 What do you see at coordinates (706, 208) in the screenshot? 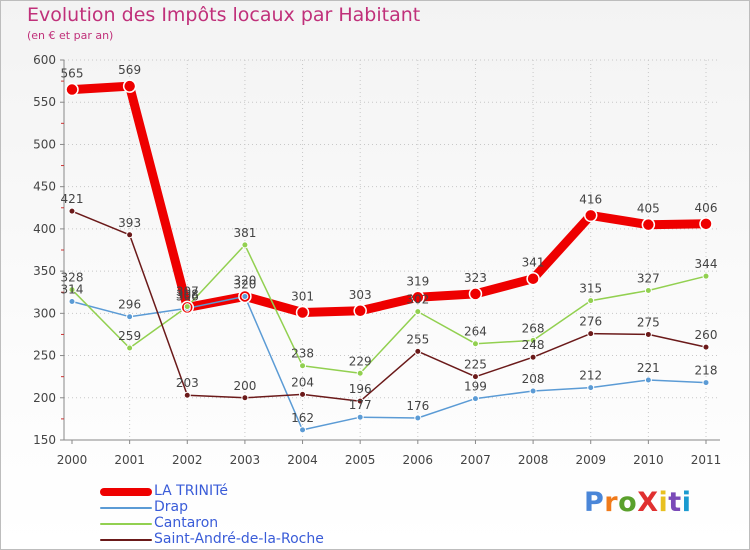
I see `data-label: 406` at bounding box center [706, 208].